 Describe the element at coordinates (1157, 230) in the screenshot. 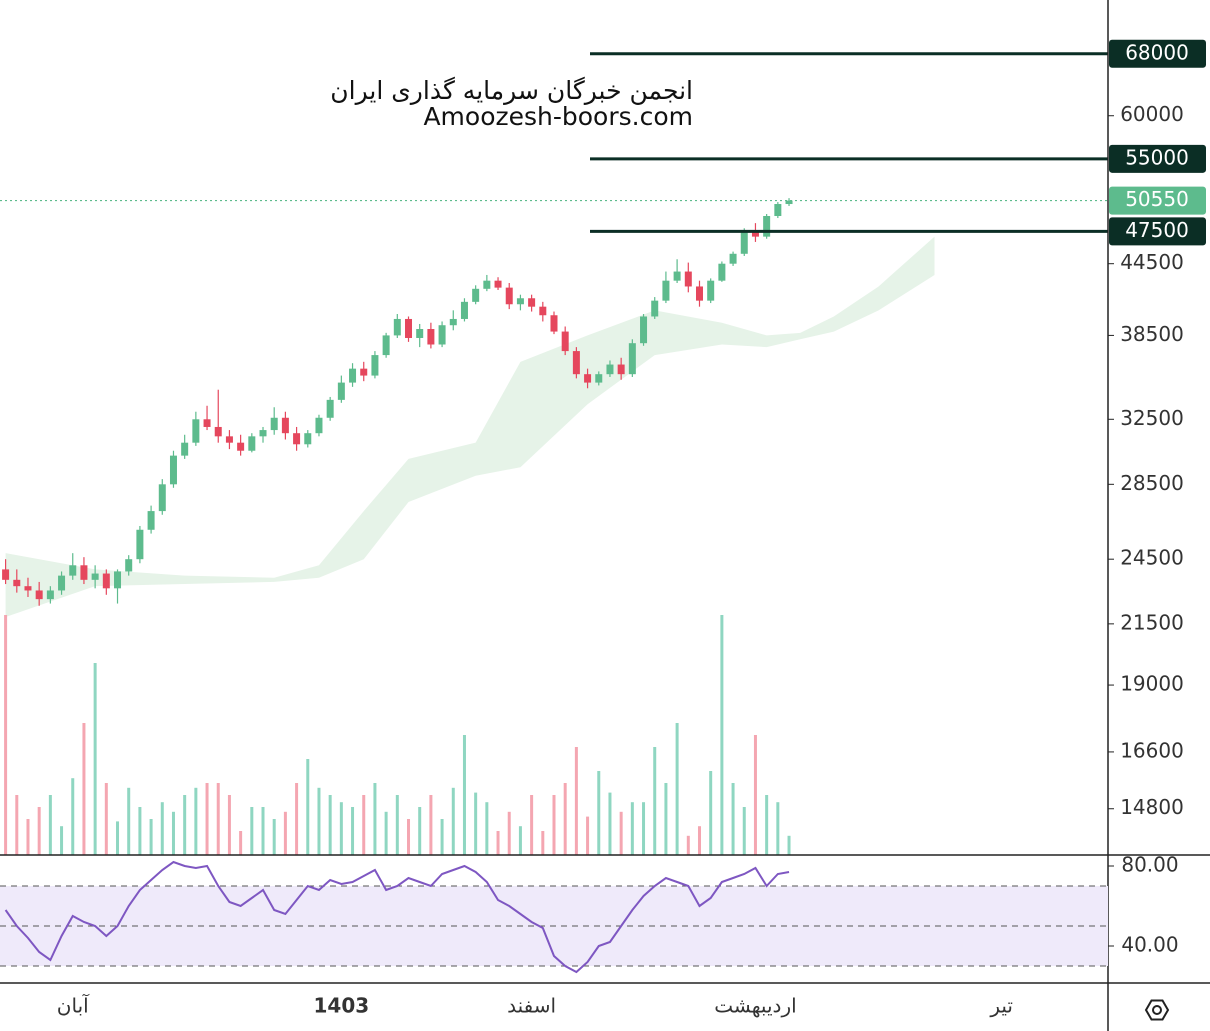

I see `level-label: 47500` at that location.